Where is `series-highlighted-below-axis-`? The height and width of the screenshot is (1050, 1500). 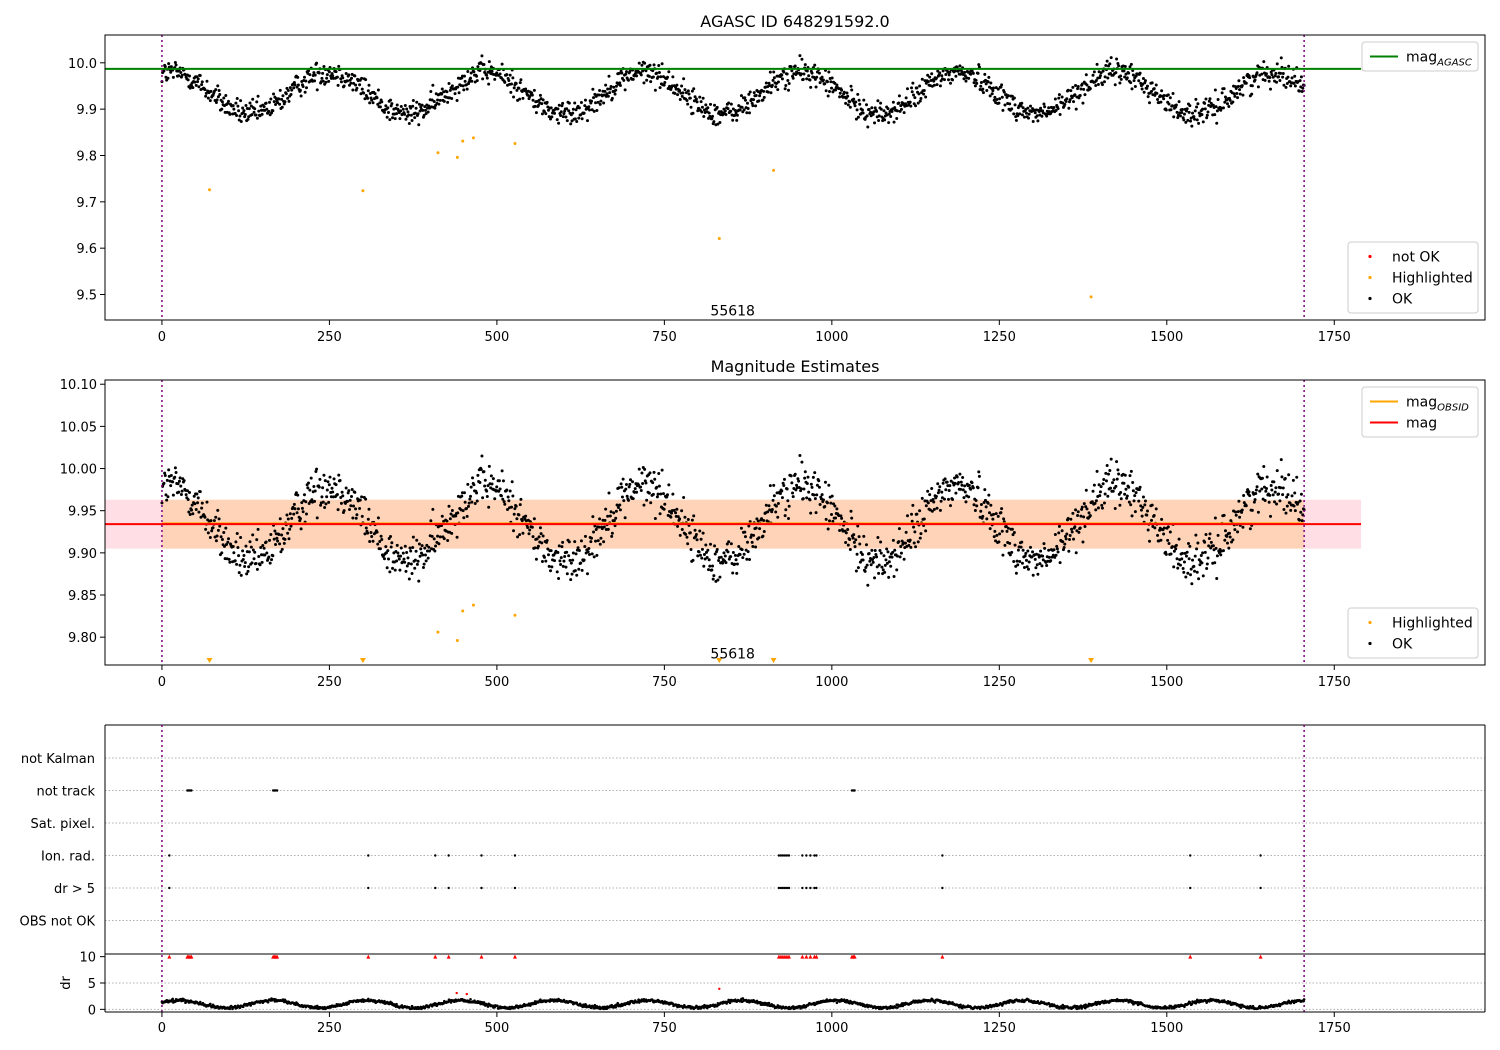
series-highlighted-below-axis- is located at coordinates (650, 660).